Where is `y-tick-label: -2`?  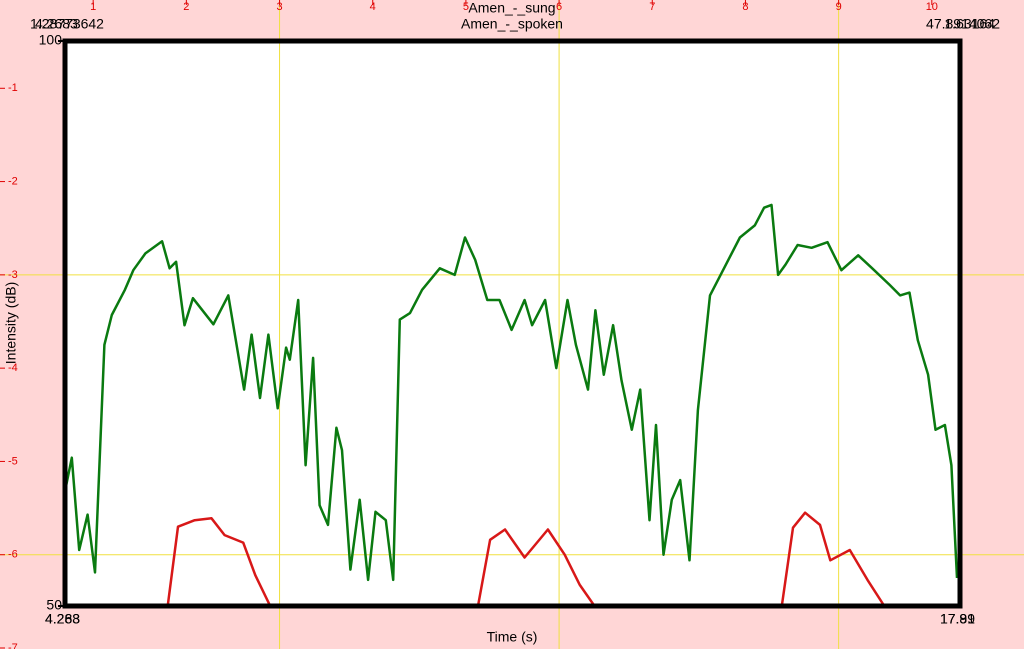 y-tick-label: -2 is located at coordinates (13, 181).